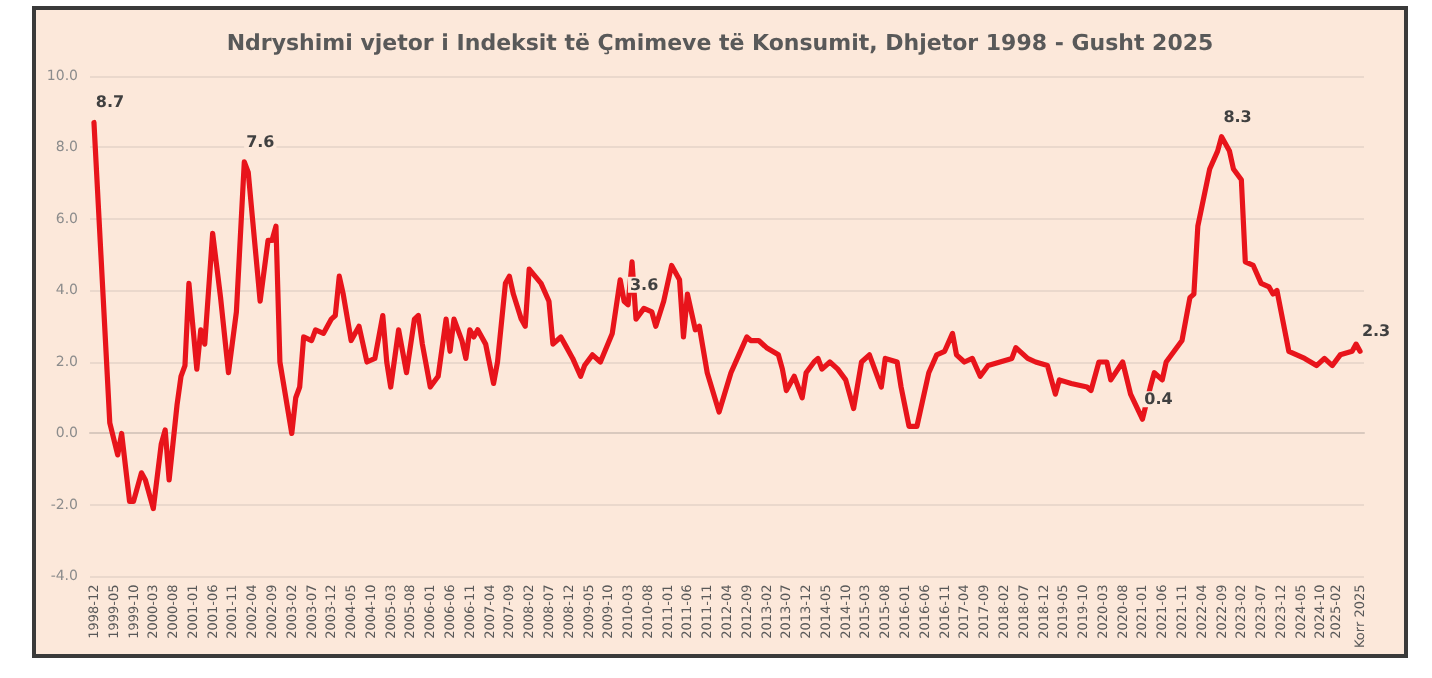 Image resolution: width=1432 pixels, height=678 pixels. What do you see at coordinates (1376, 331) in the screenshot?
I see `annotation: 2.3` at bounding box center [1376, 331].